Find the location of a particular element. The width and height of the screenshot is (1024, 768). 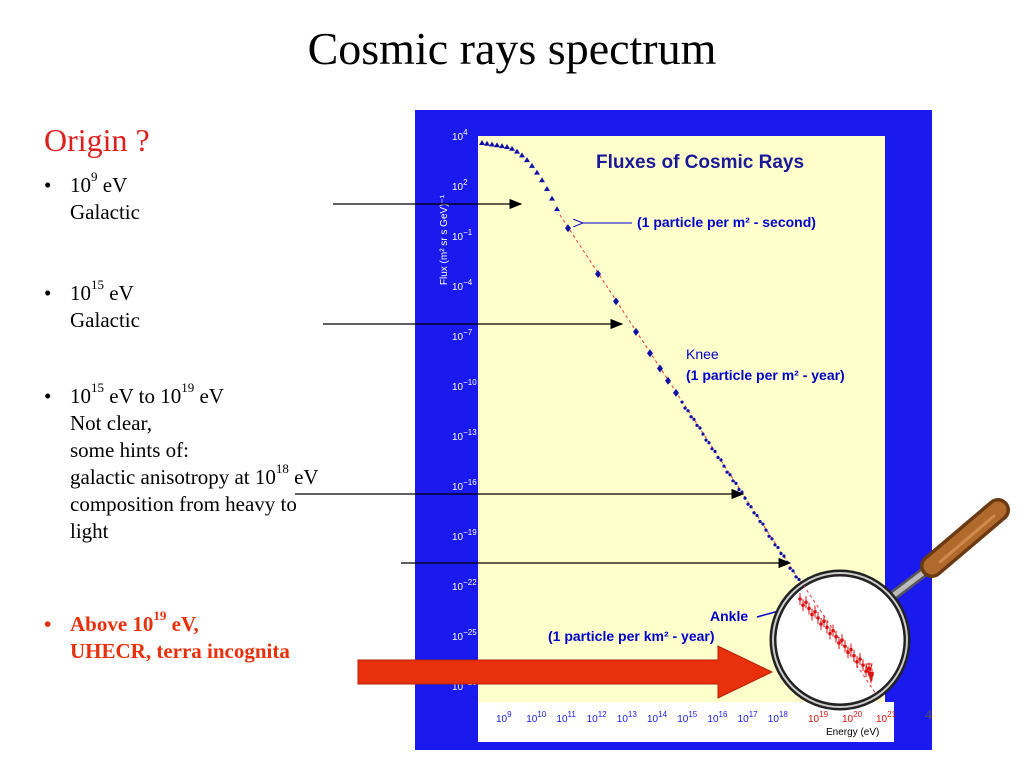

bullet-line: 1015 eV to 1019 eV is located at coordinates (147, 394).